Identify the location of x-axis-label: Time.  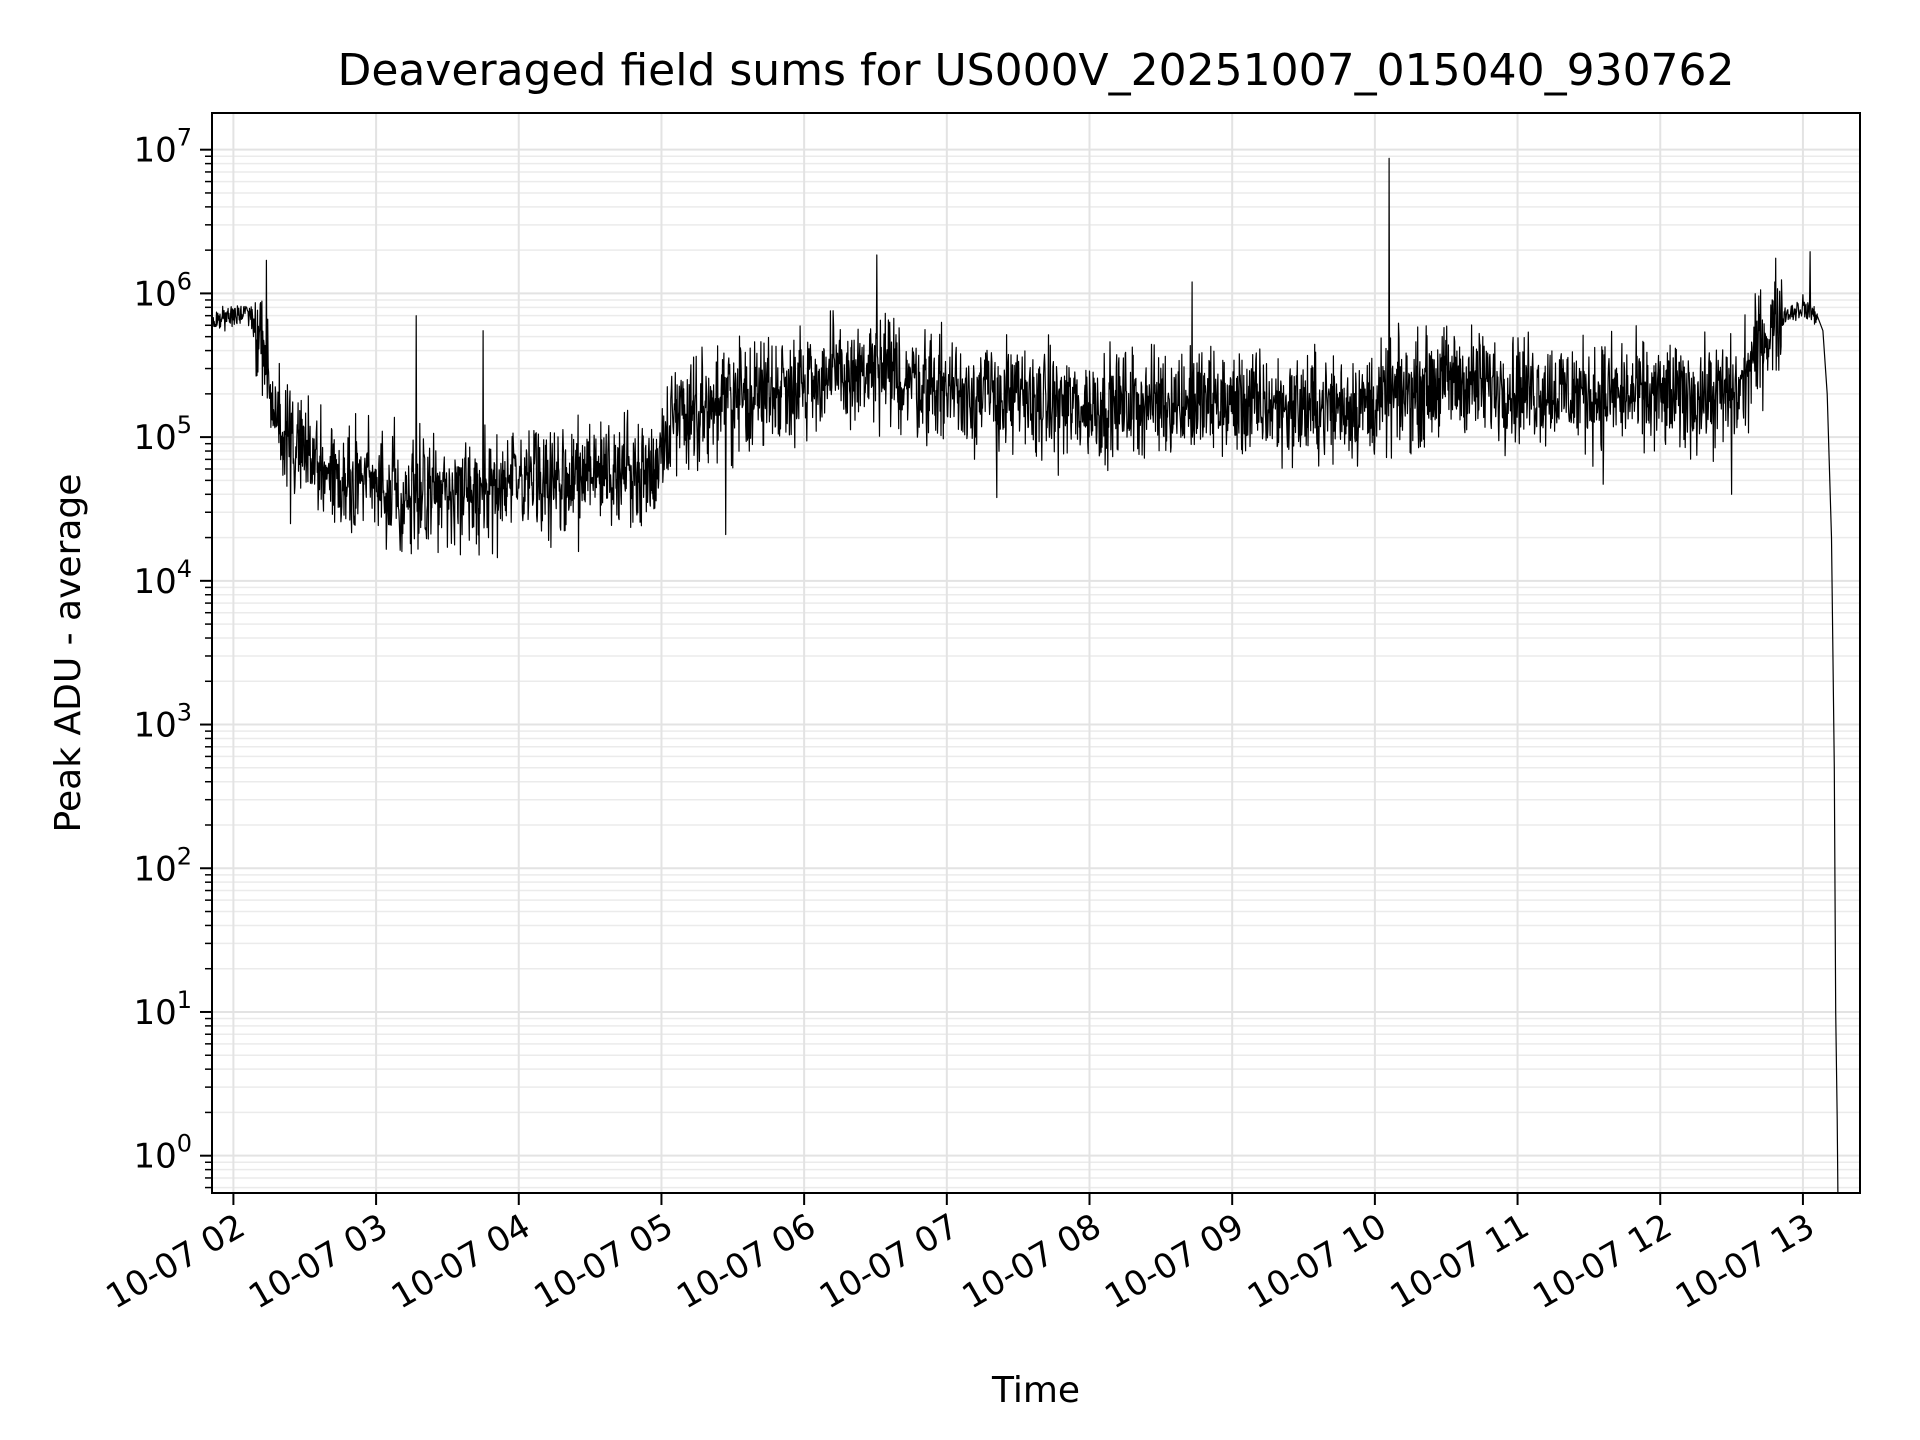
(1035, 1390).